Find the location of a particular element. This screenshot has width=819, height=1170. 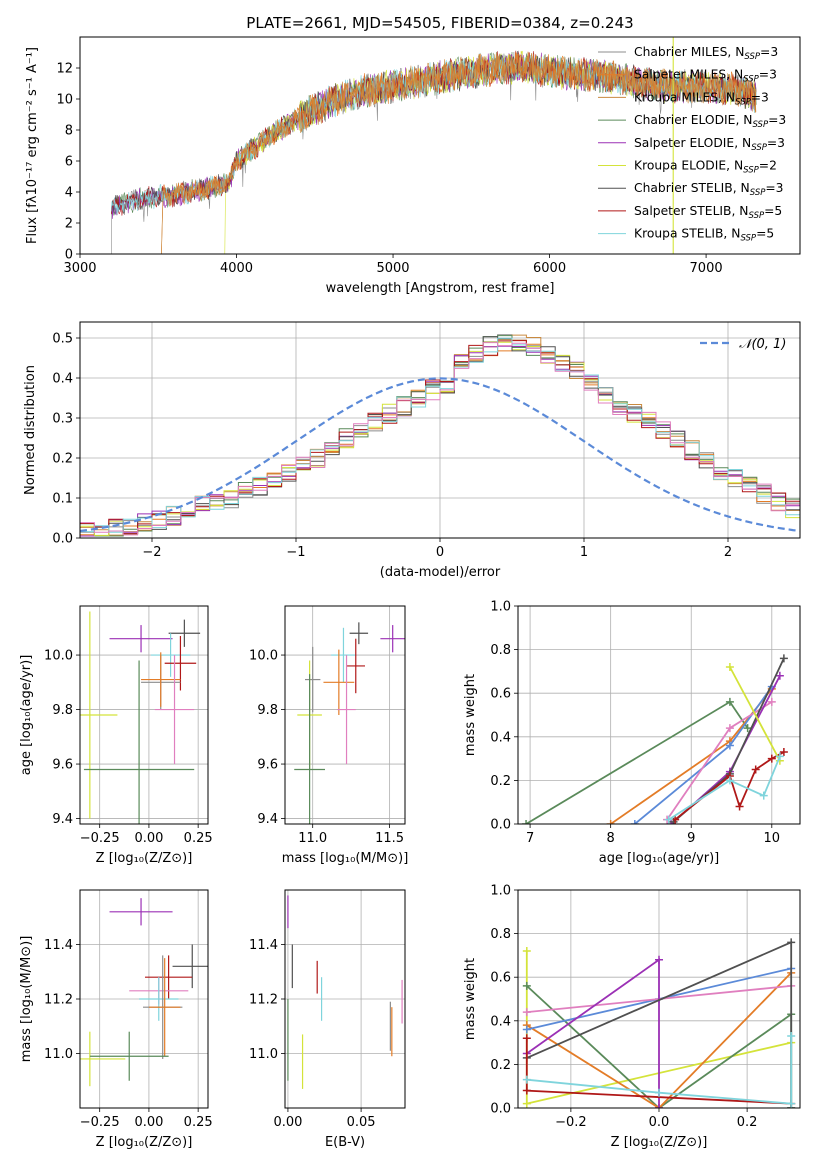

y-tick-label: 11.4 is located at coordinates (263, 945).